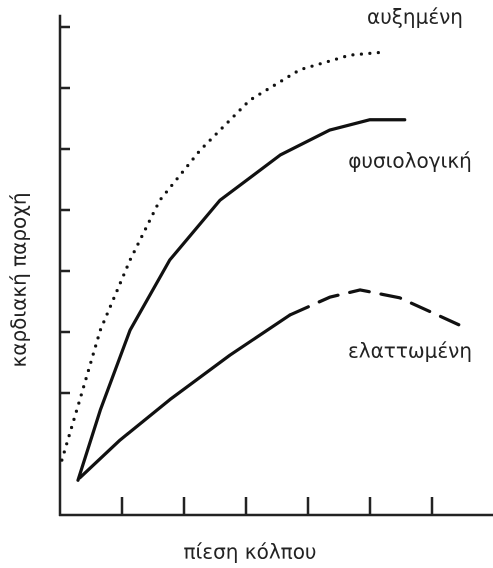 This screenshot has height=568, width=493. What do you see at coordinates (249, 552) in the screenshot?
I see `x-axis-label: πίεση κόλπου` at bounding box center [249, 552].